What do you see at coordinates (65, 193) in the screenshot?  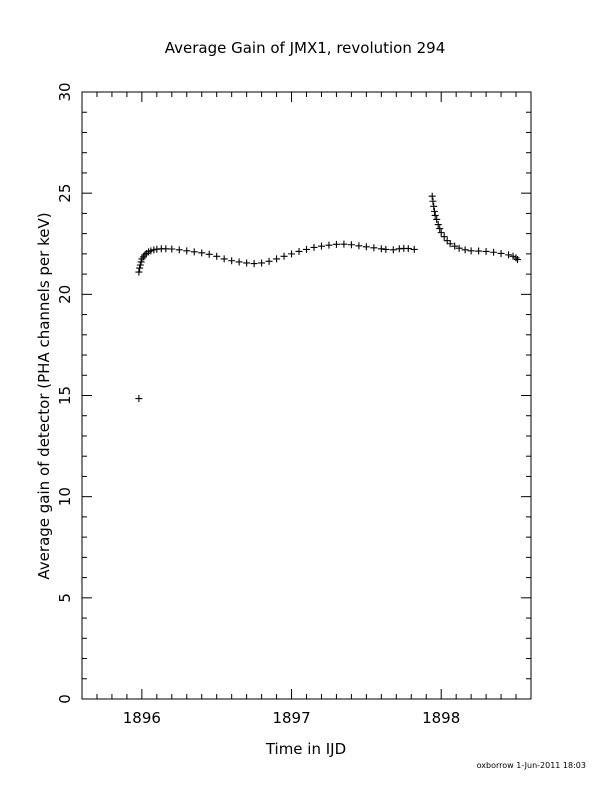 I see `y-tick-label: 25` at bounding box center [65, 193].